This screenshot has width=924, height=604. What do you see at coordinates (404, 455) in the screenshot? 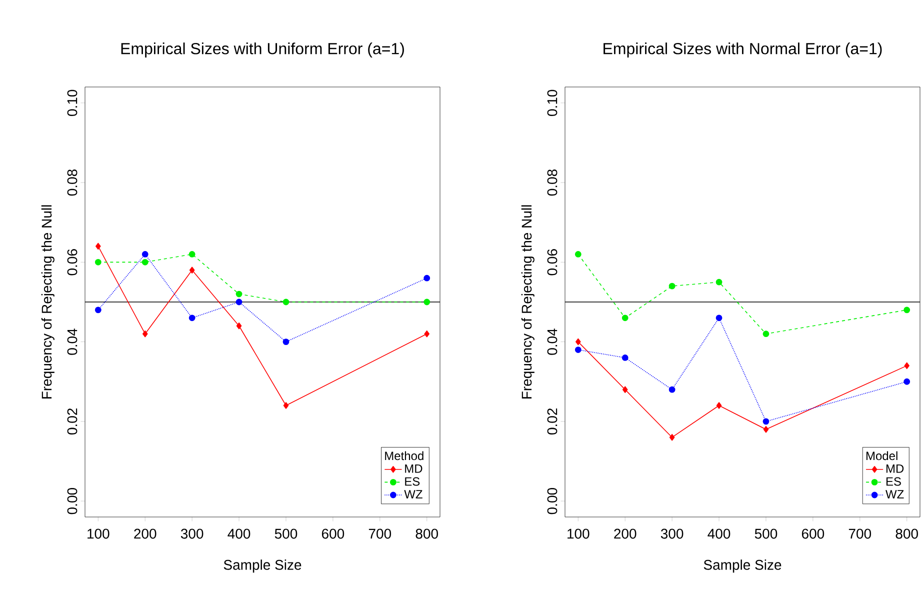
I see `legend-title: Method` at bounding box center [404, 455].